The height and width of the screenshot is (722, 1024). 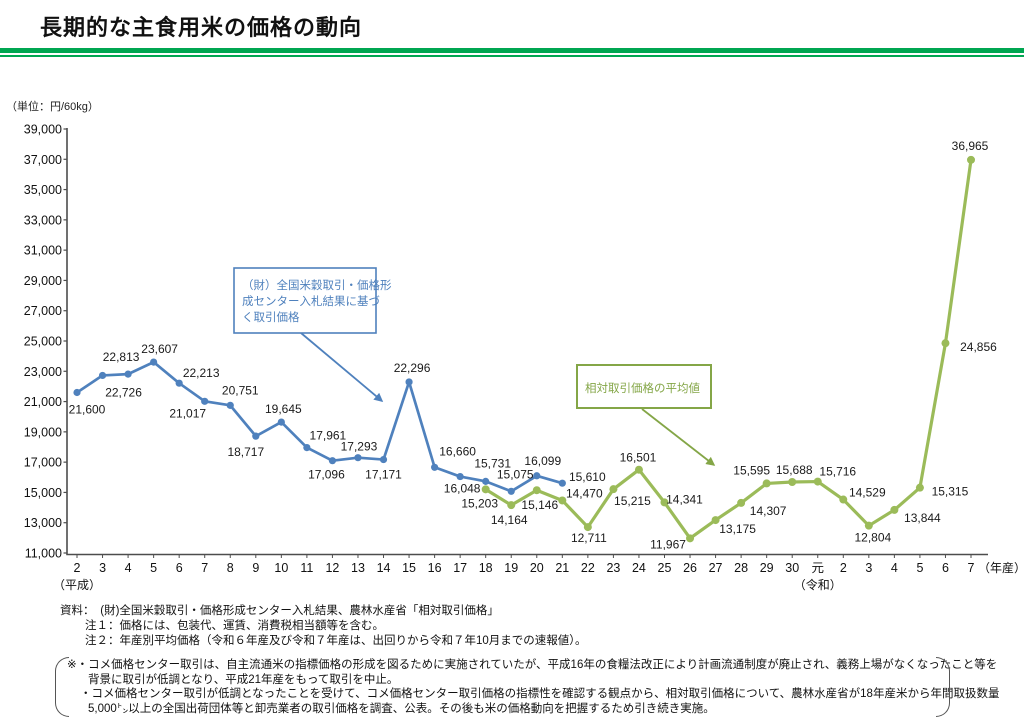 What do you see at coordinates (43, 251) in the screenshot?
I see `y-tick-label: 31,000` at bounding box center [43, 251].